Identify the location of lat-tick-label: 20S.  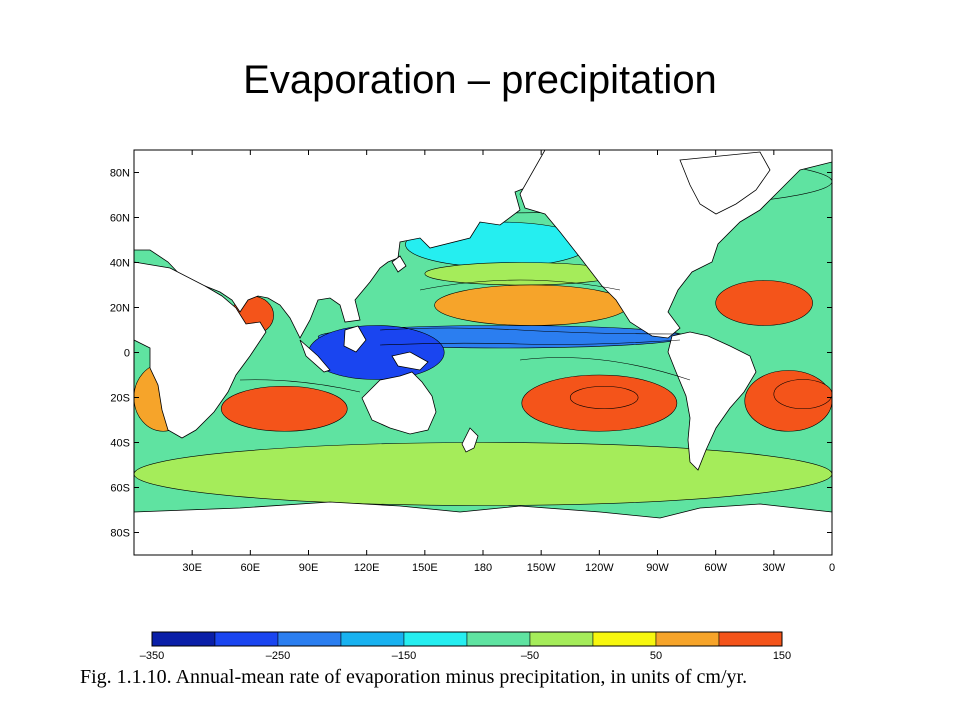
(120, 399).